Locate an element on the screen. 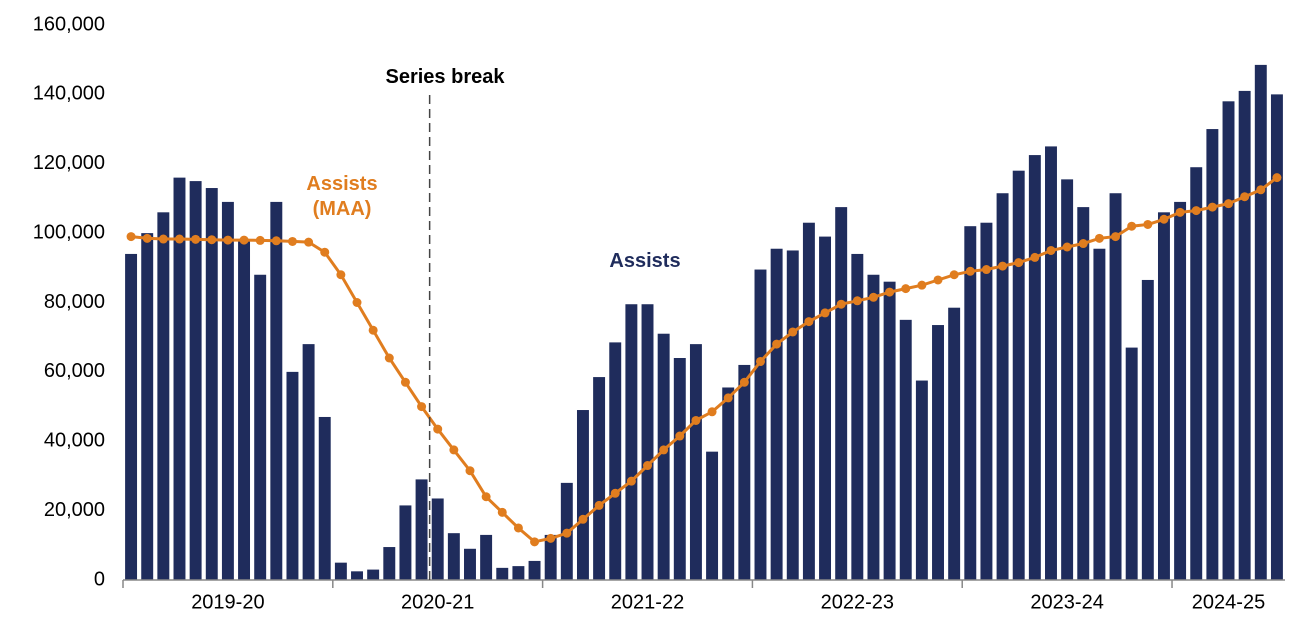  y-tick-label: 160,000 is located at coordinates (69, 24).